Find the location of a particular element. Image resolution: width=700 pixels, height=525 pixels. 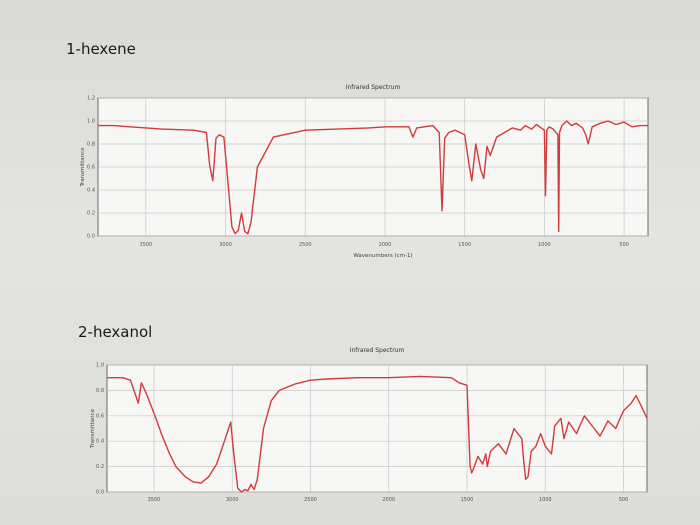

chart2-x-tick-label: 3000 is located at coordinates (232, 500).